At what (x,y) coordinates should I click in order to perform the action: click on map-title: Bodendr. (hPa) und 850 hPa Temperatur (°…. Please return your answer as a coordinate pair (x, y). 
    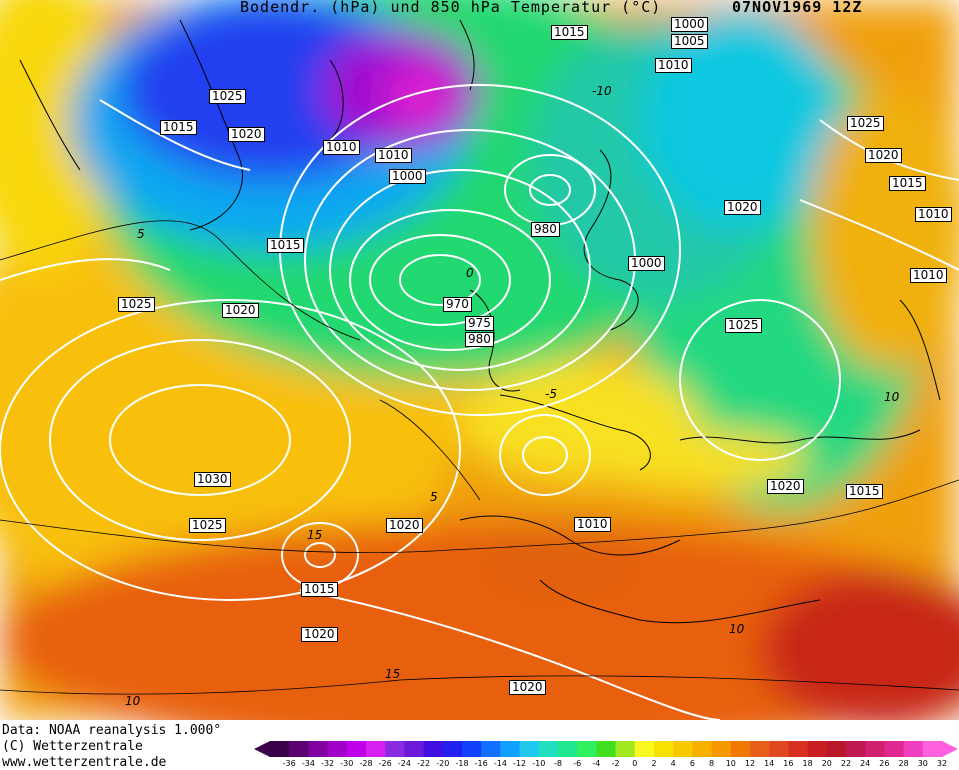
    Looking at the image, I should click on (451, 8).